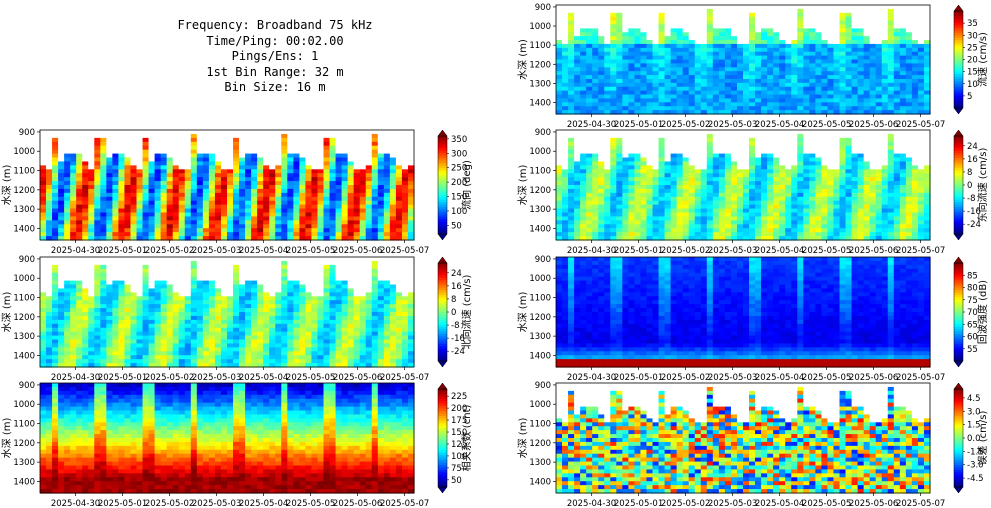 The width and height of the screenshot is (991, 508). What do you see at coordinates (24, 172) in the screenshot?
I see `y-tick-label: 1100` at bounding box center [24, 172].